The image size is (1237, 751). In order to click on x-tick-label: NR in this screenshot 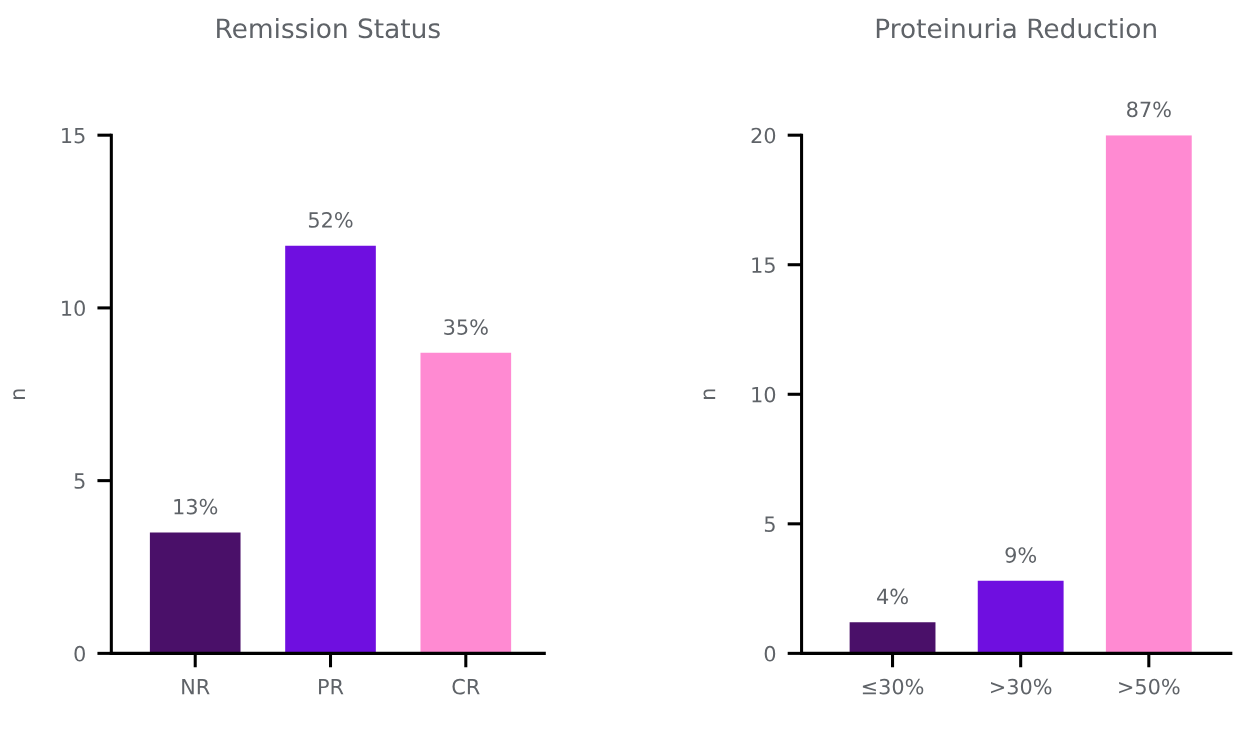, I will do `click(196, 687)`.